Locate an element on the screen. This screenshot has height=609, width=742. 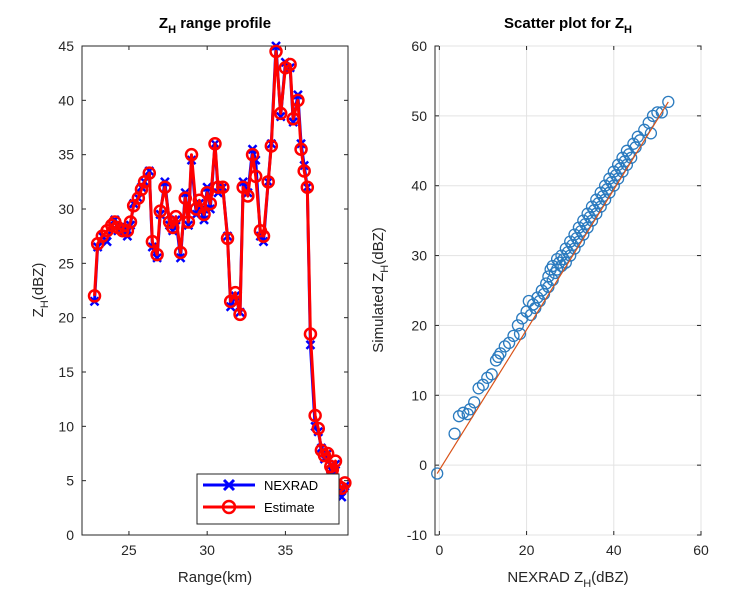
y-tick-label: 20 is located at coordinates (419, 325).